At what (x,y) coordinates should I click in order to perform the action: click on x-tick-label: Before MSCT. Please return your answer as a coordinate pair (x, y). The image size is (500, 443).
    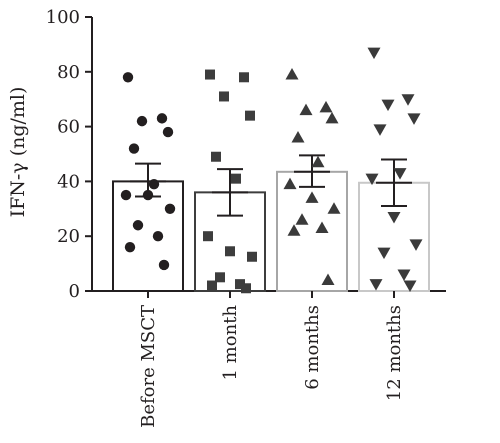
    Looking at the image, I should click on (148, 366).